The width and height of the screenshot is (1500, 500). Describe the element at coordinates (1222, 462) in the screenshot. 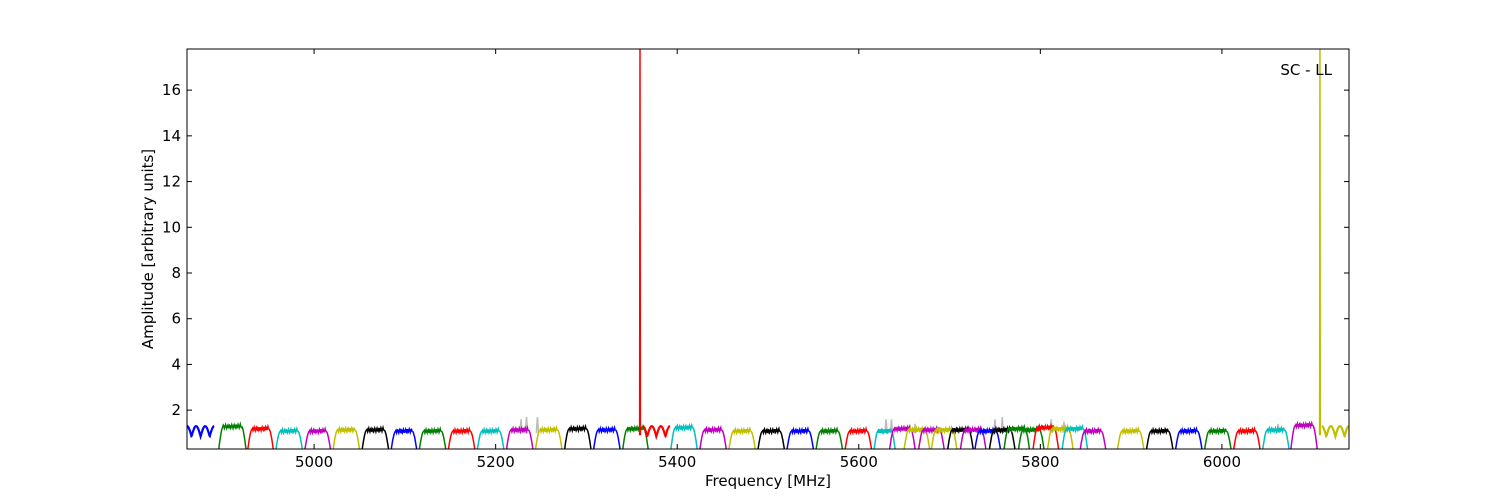

I see `x-tick-label-5: 6000` at that location.